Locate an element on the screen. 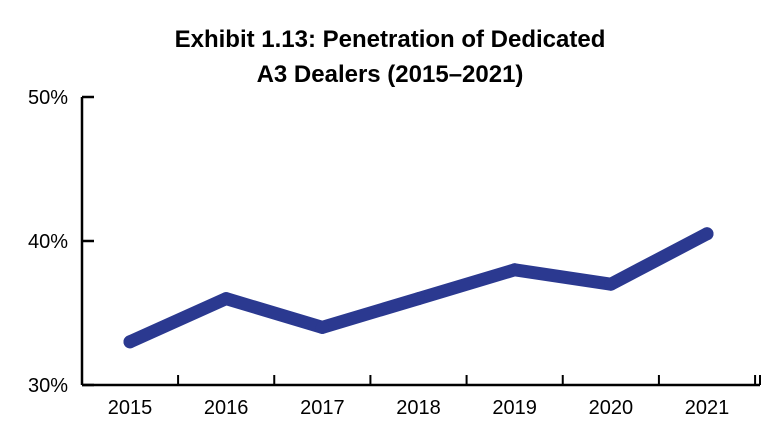  x-tick-label: 2020 is located at coordinates (611, 408).